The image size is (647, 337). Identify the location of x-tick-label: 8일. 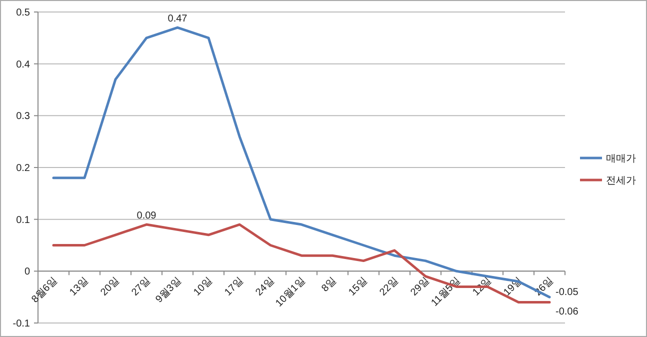
(329, 285).